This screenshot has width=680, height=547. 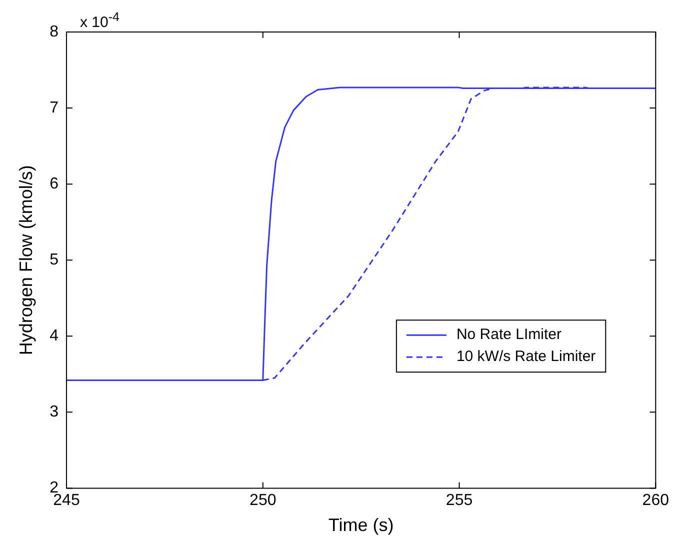 What do you see at coordinates (100, 20) in the screenshot?
I see `text: x 10$^{-4}$` at bounding box center [100, 20].